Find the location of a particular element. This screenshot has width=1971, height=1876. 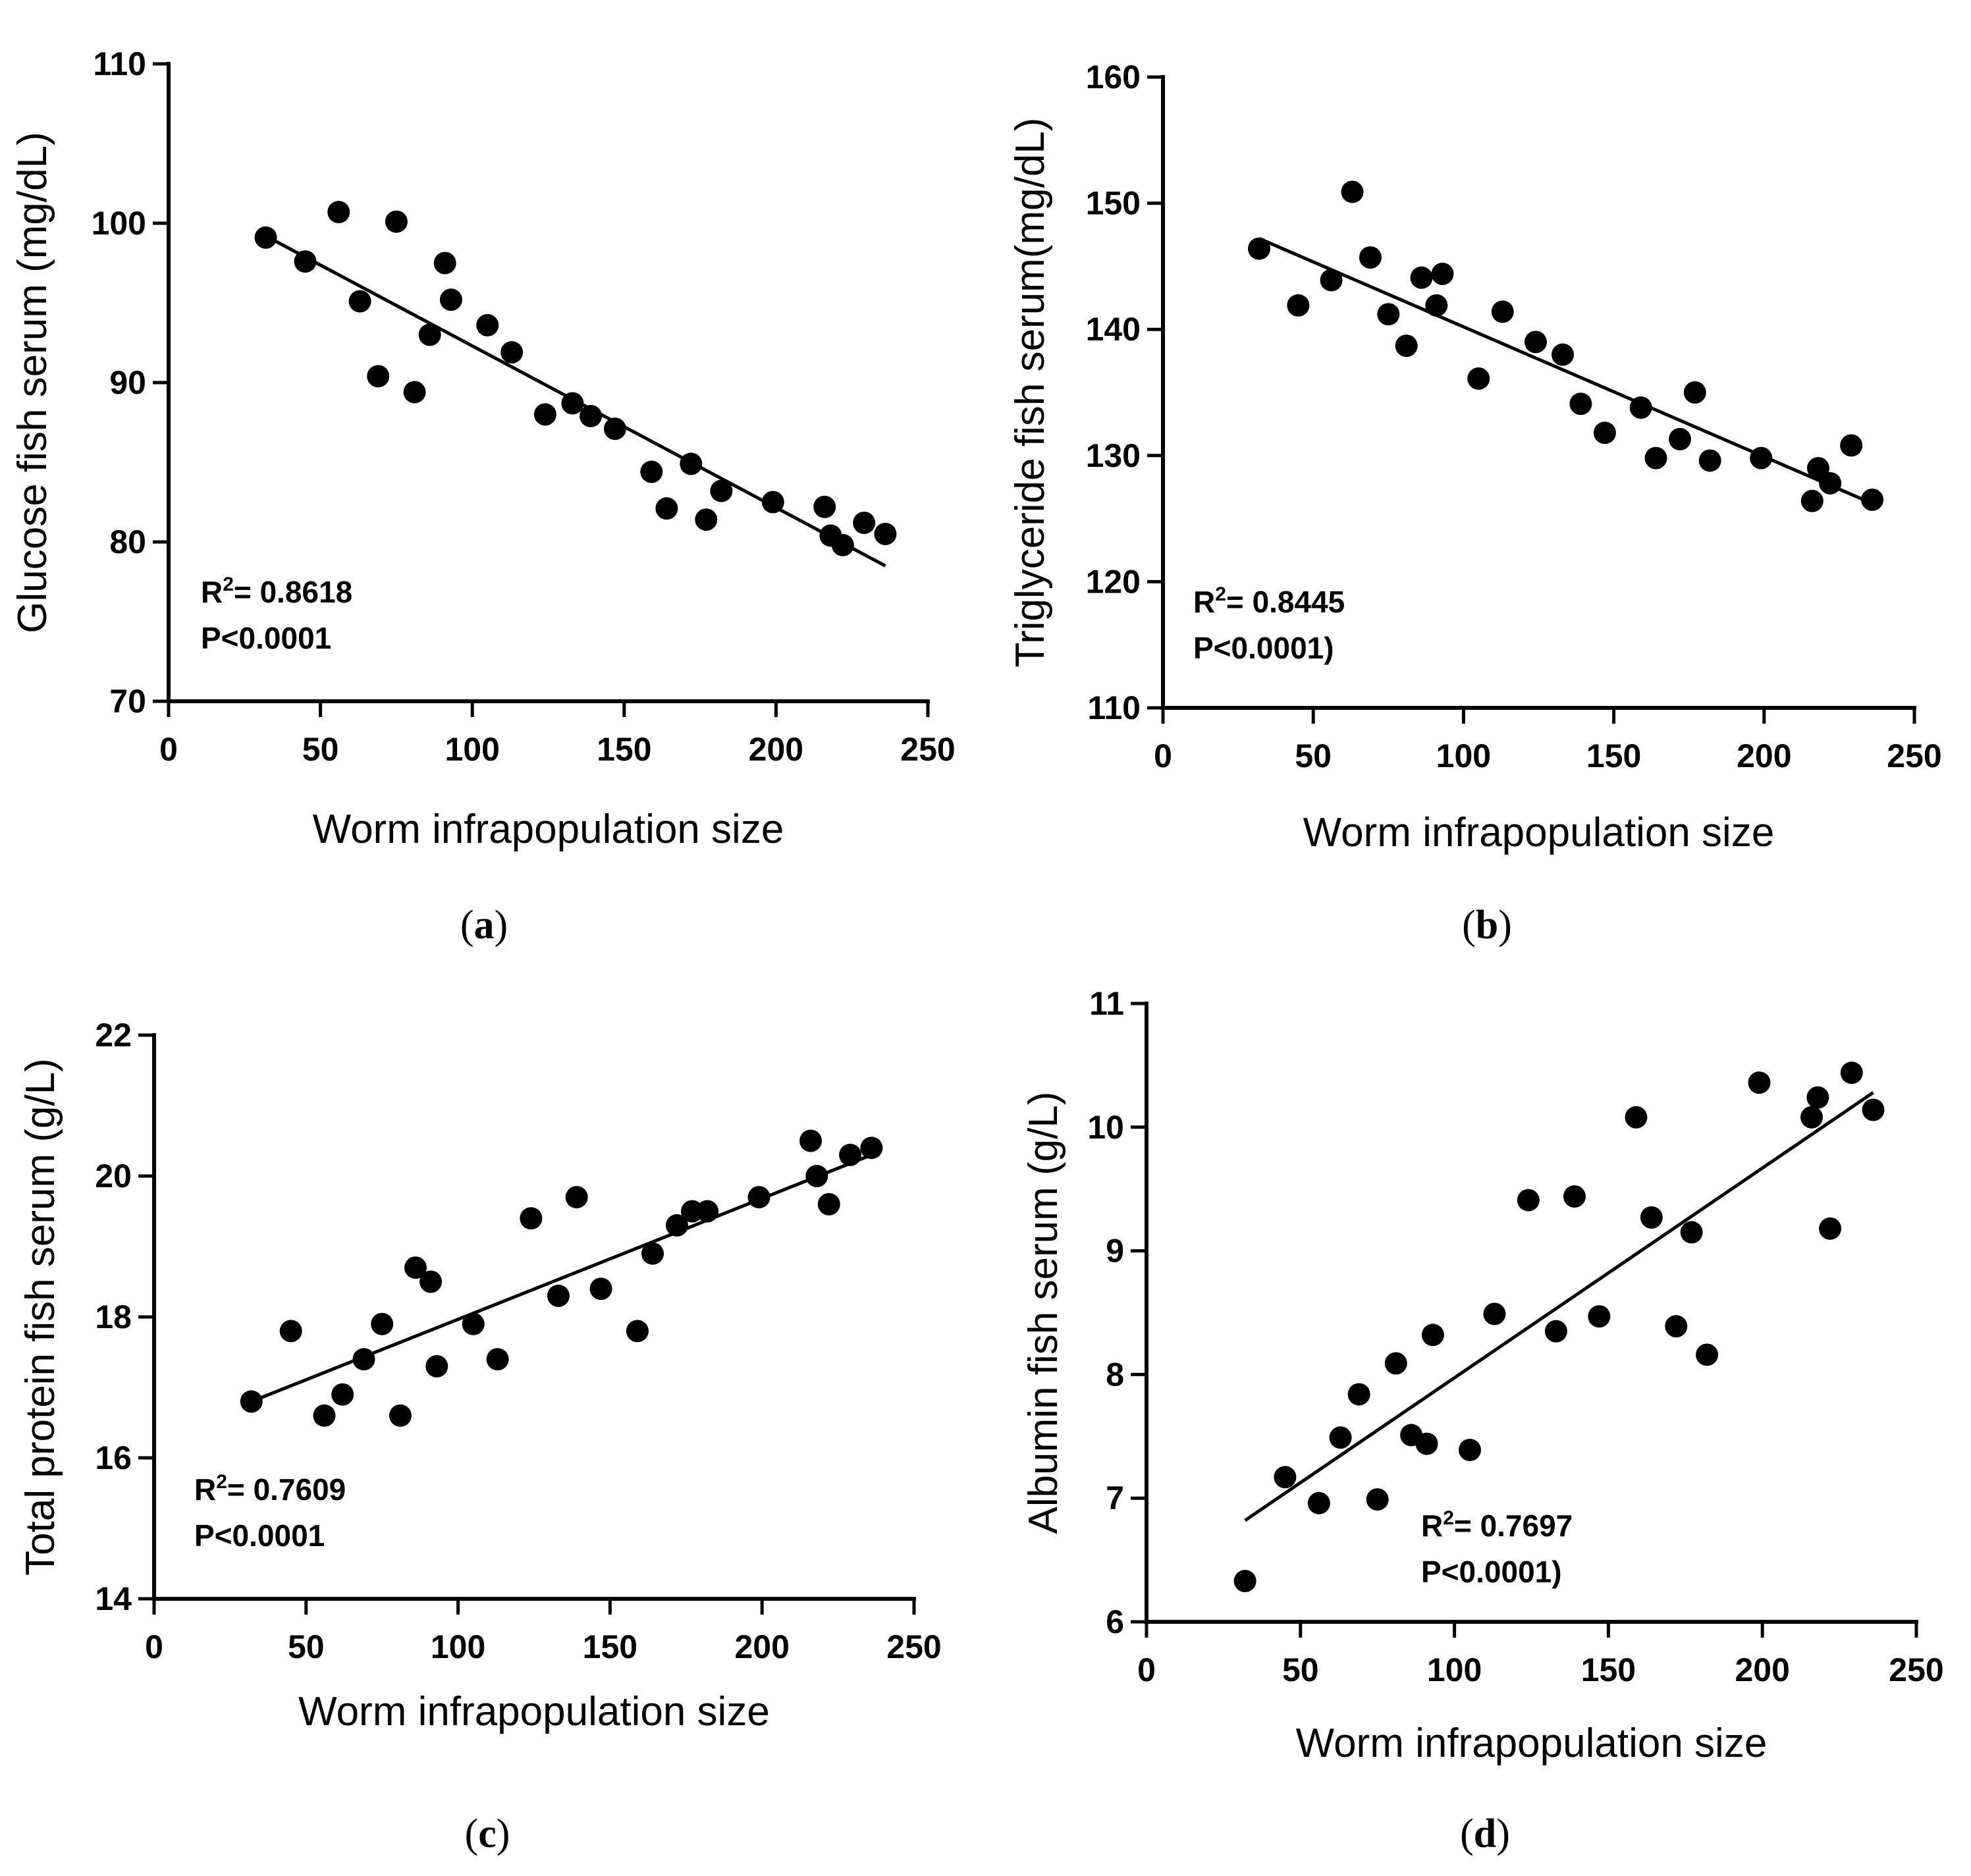

chart-1-regression-line is located at coordinates (1566, 370).